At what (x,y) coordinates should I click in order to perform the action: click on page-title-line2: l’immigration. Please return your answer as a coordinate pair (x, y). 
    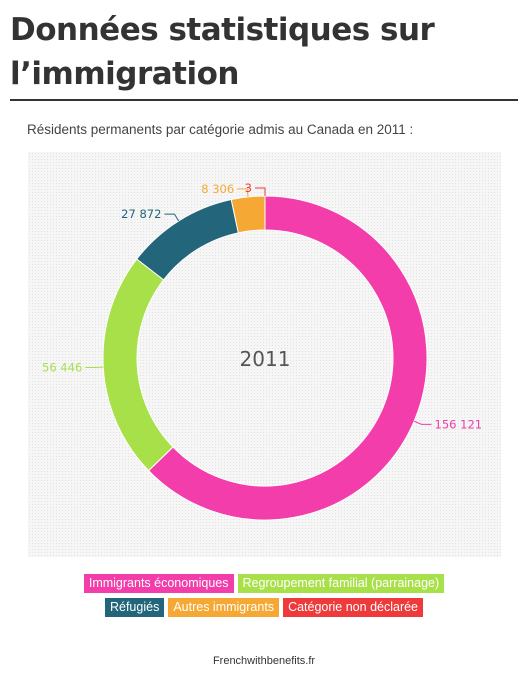
    Looking at the image, I should click on (124, 74).